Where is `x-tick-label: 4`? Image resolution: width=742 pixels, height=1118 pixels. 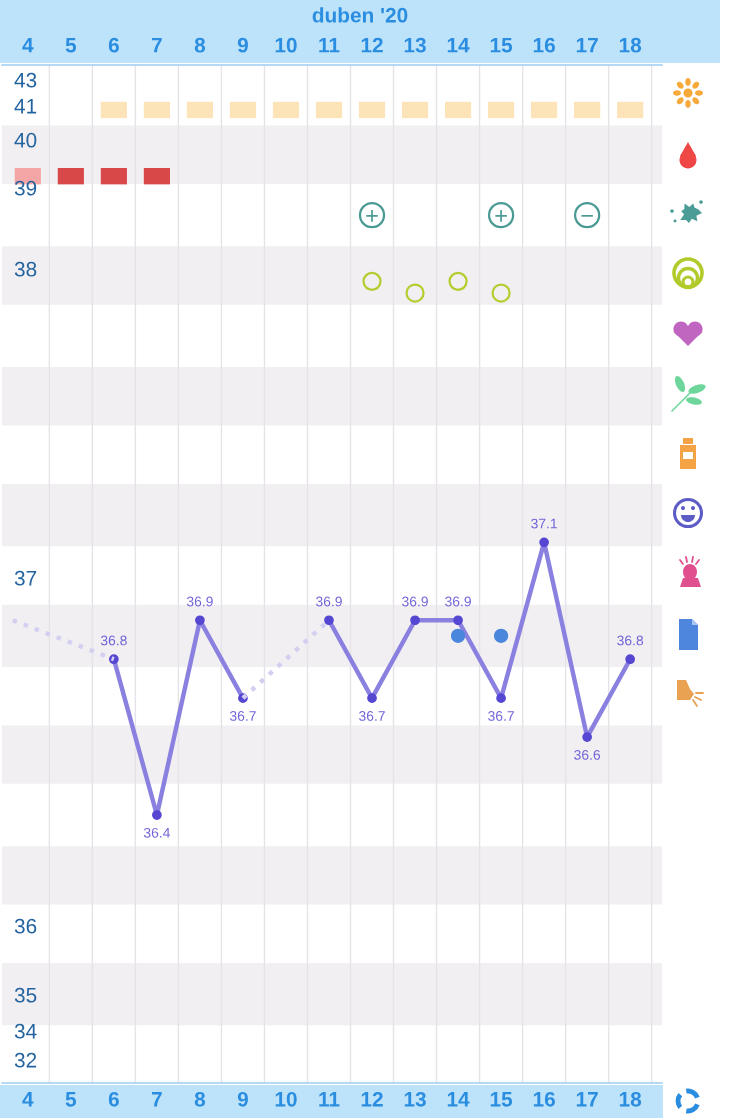
x-tick-label: 4 is located at coordinates (28, 1099).